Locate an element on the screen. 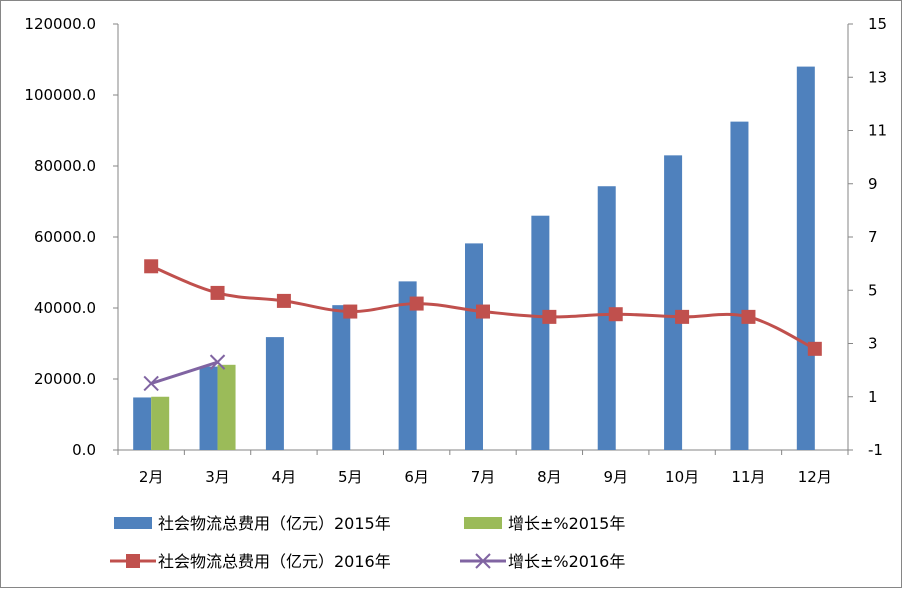 The width and height of the screenshot is (903, 589). line-growth-2016 is located at coordinates (184, 372).